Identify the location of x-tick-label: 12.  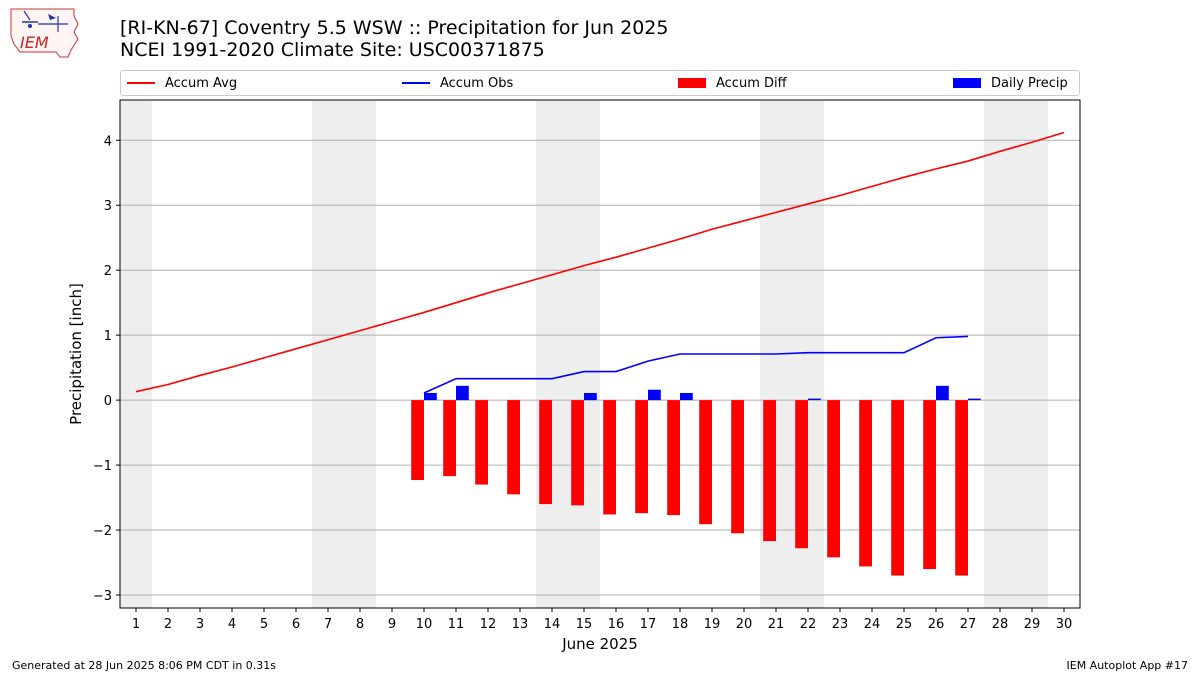
(488, 624).